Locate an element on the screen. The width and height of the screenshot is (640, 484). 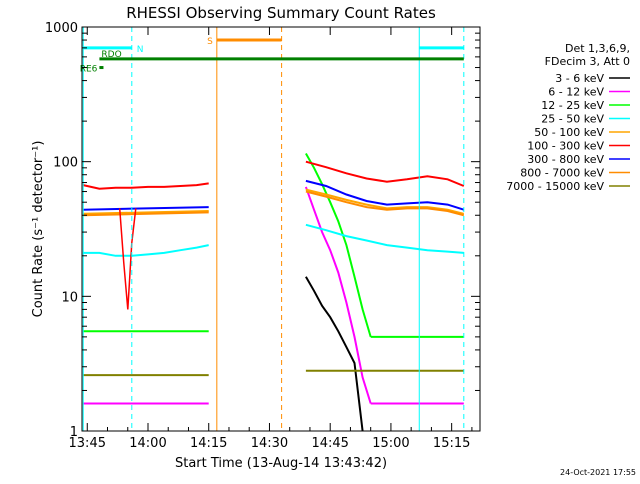
x-tick-label-1445: 14:45 is located at coordinates (329, 443).